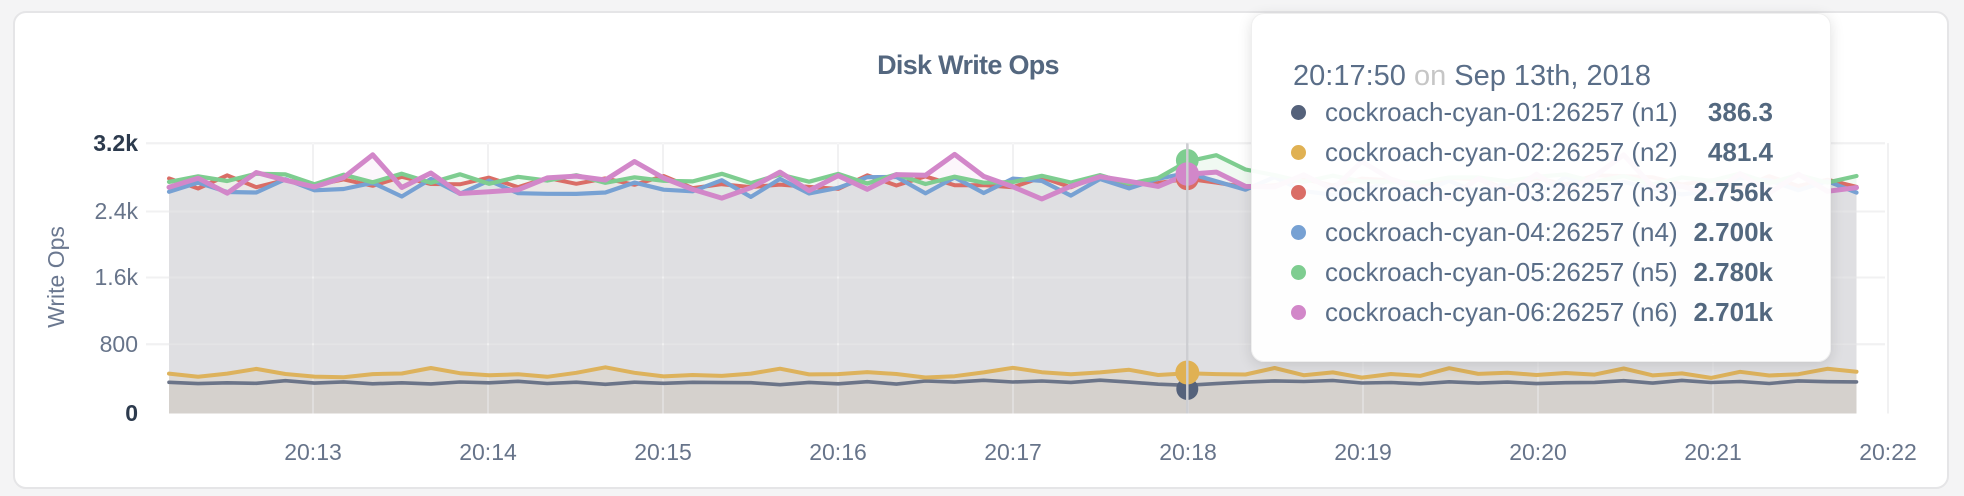 The width and height of the screenshot is (1964, 496). What do you see at coordinates (1013, 452) in the screenshot?
I see `svg-text: 20:17` at bounding box center [1013, 452].